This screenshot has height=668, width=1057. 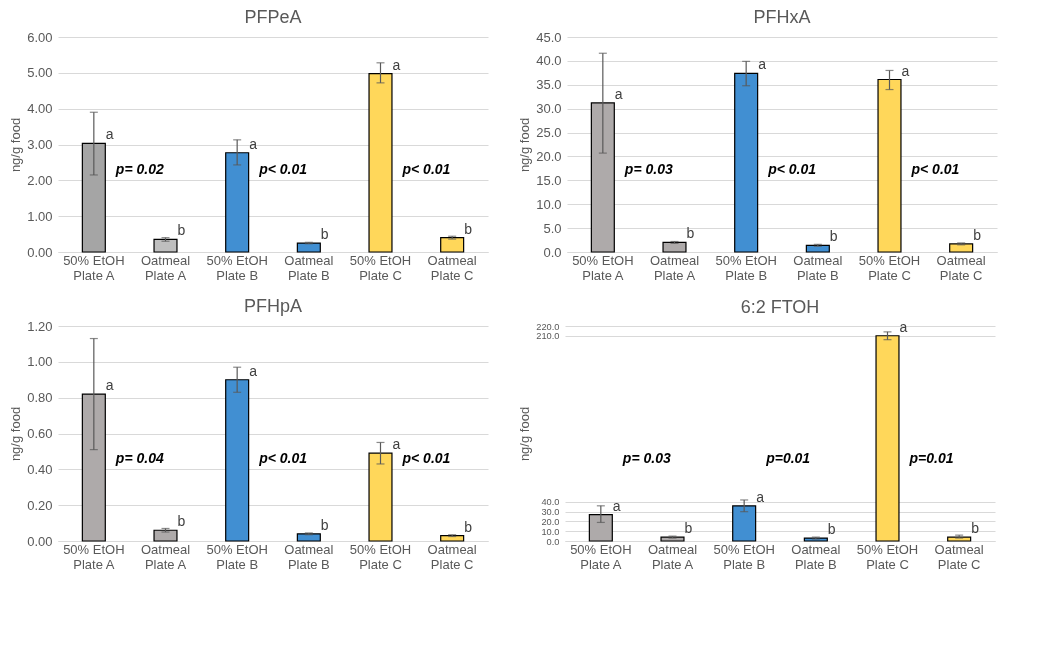 I want to click on annotation: p= 0.04, so click(x=139, y=458).